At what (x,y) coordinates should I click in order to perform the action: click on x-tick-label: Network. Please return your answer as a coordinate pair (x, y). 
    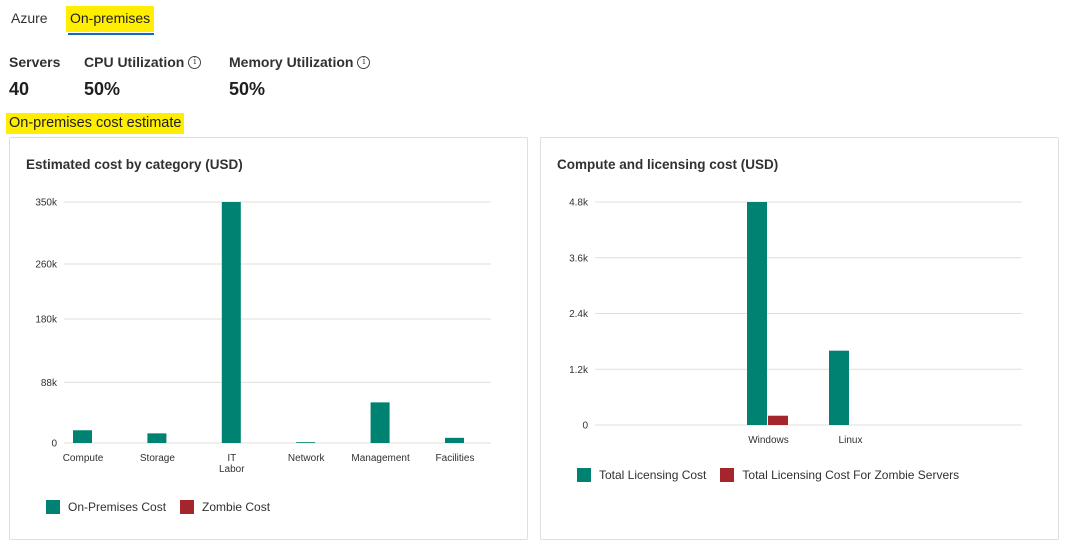
    Looking at the image, I should click on (307, 458).